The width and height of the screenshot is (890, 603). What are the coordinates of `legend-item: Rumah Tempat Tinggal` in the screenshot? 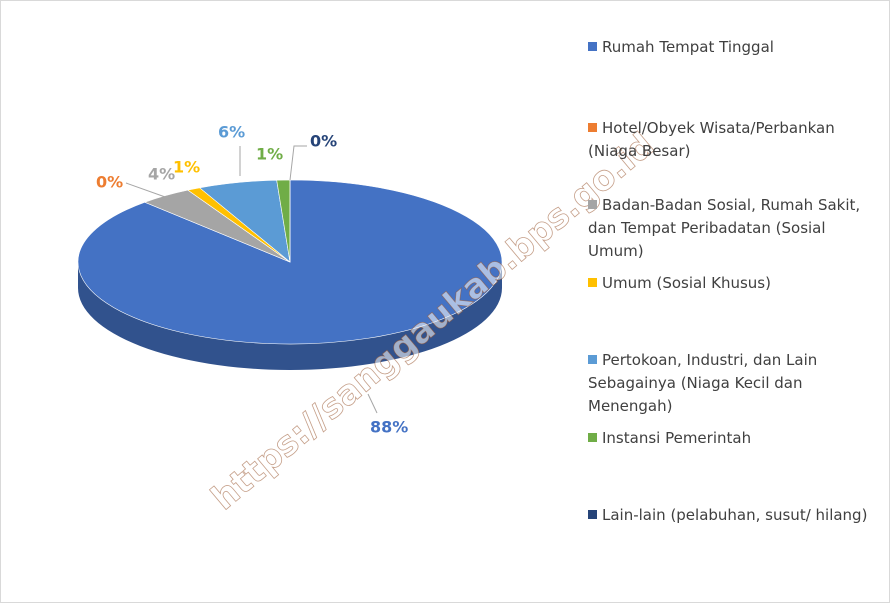 It's located at (734, 47).